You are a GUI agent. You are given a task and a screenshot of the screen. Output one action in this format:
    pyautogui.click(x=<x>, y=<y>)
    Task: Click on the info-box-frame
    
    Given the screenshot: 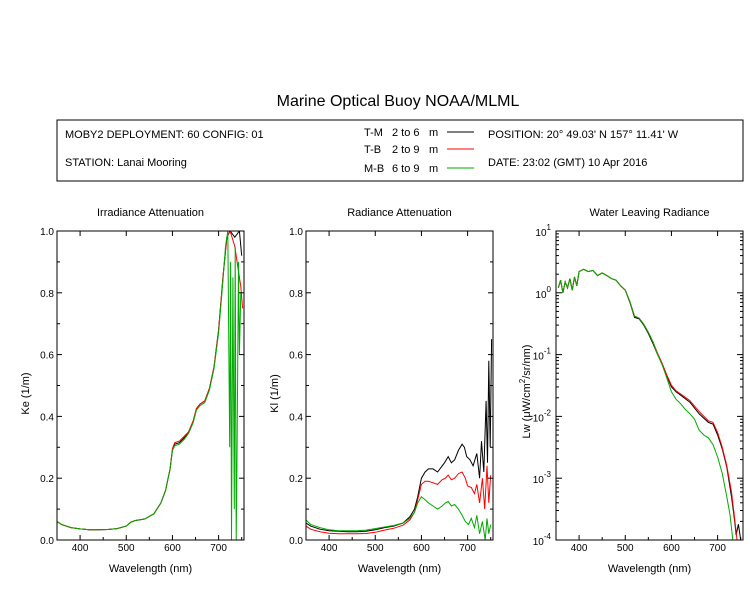 What is the action you would take?
    pyautogui.click(x=400, y=150)
    